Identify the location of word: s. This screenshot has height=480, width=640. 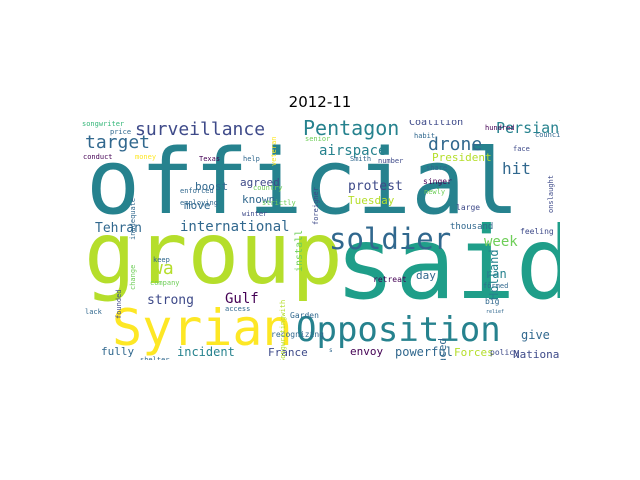
(331, 350).